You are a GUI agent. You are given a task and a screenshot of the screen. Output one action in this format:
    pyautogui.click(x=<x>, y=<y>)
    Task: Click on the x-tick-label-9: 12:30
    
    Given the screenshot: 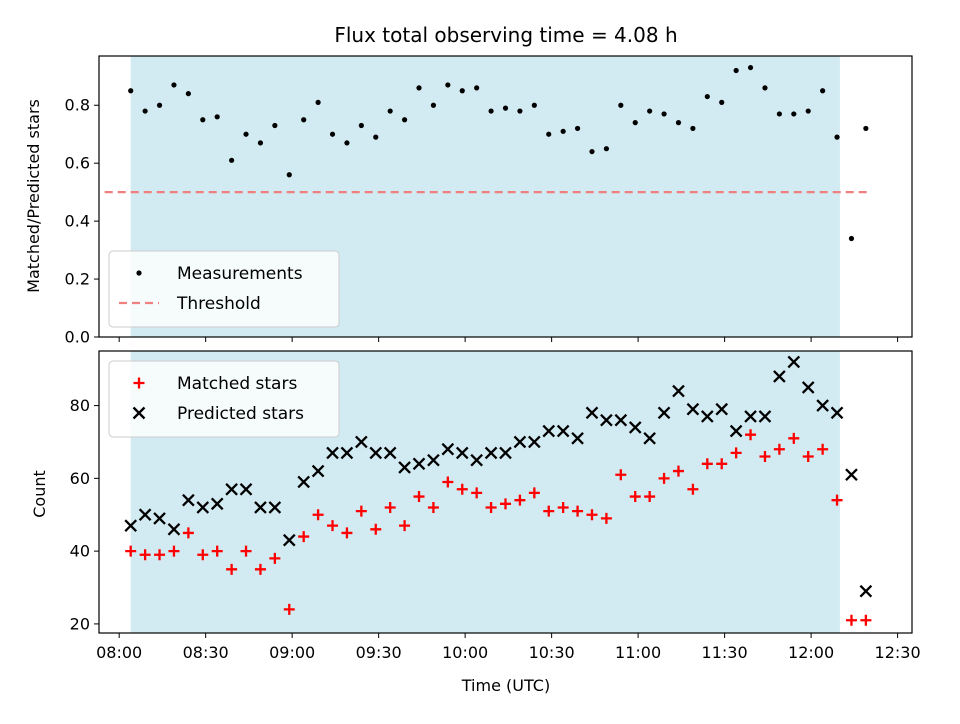 What is the action you would take?
    pyautogui.click(x=898, y=652)
    